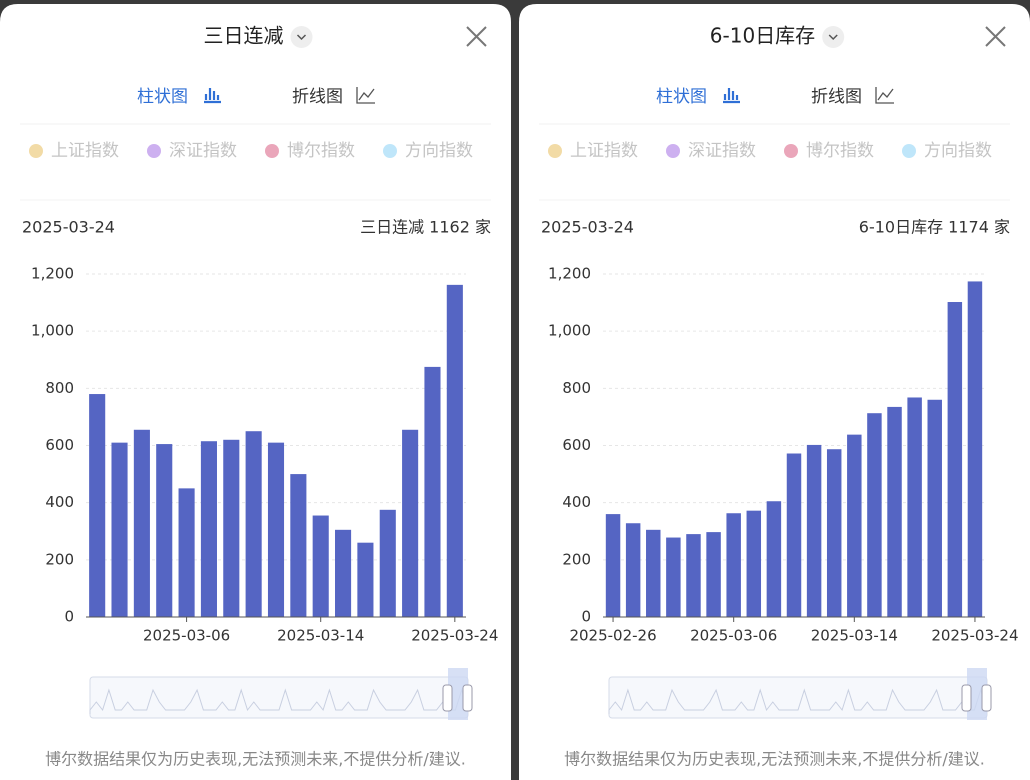  I want to click on tab-bar-icon, so click(212, 96).